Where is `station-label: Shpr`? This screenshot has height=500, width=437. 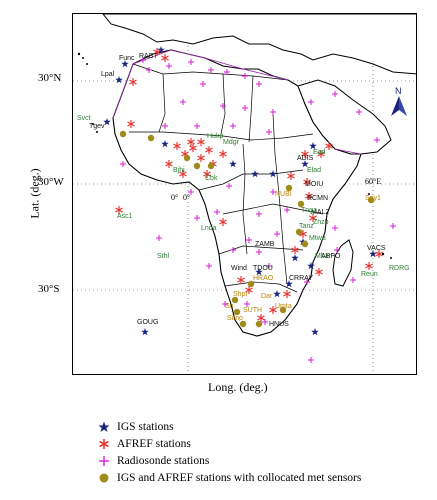
station-label: Shpr is located at coordinates (240, 294).